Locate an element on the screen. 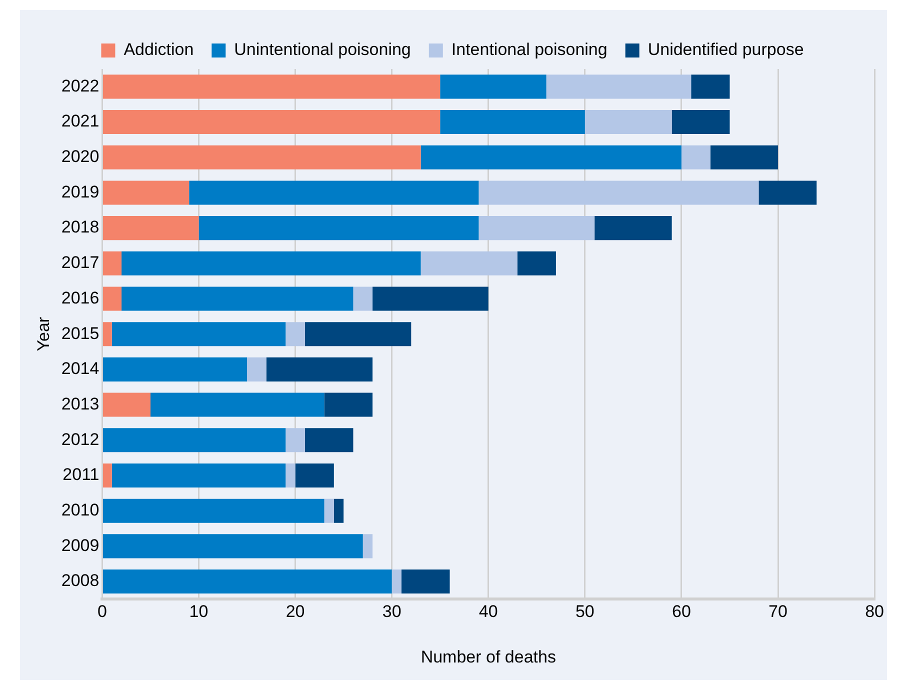 This screenshot has height=687, width=901. y-tick-label: 2020 is located at coordinates (80, 156).